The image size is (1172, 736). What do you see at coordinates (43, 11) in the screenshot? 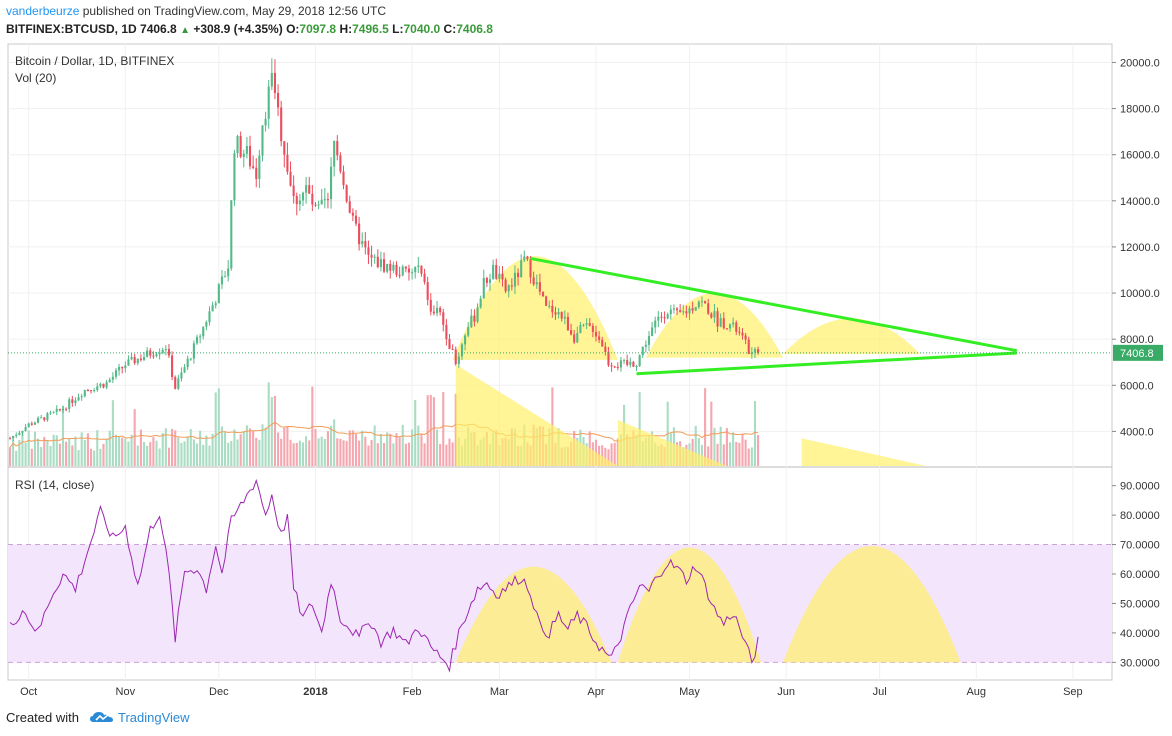
I see `author-link: vanderbeurze` at bounding box center [43, 11].